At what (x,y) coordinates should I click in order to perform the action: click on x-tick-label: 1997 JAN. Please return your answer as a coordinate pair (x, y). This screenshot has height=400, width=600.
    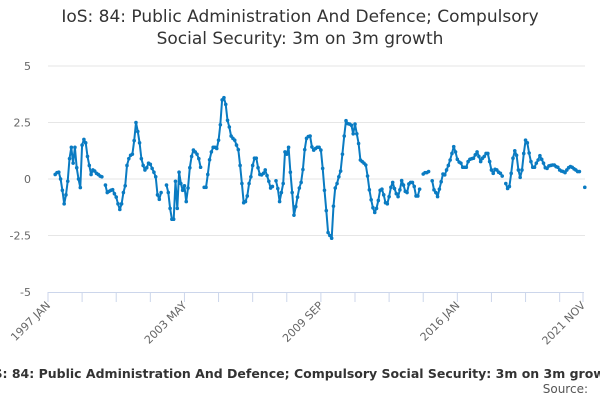
    Looking at the image, I should click on (30, 321).